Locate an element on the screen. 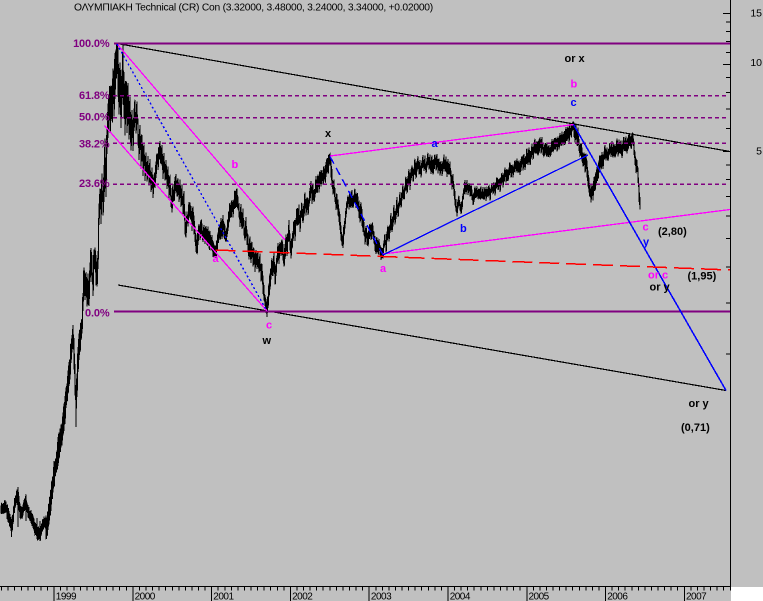 This screenshot has height=601, width=763. svg-text: 2000 is located at coordinates (145, 596).